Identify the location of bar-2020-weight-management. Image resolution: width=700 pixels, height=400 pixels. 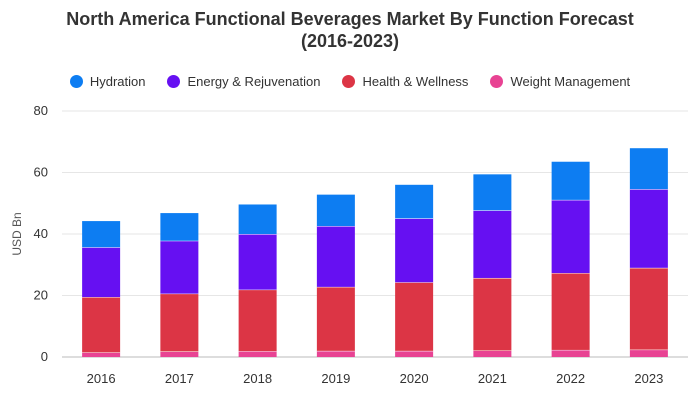
(414, 353).